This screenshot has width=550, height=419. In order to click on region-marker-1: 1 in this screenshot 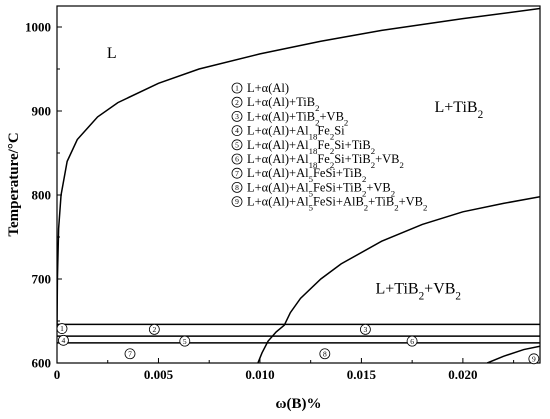, I will do `click(62, 328)`.